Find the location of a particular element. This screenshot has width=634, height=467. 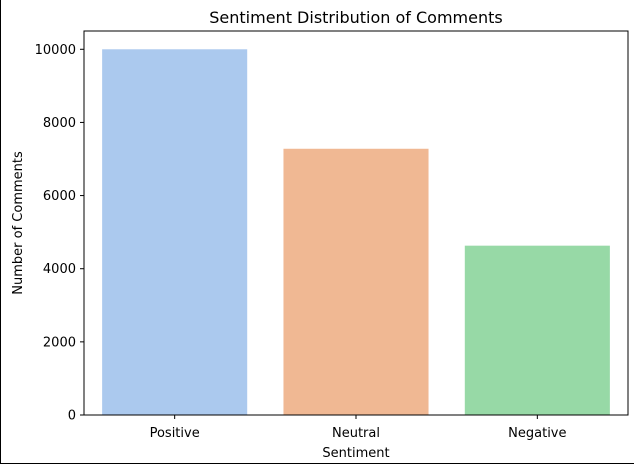

y-tick-label: 10000 is located at coordinates (55, 50).